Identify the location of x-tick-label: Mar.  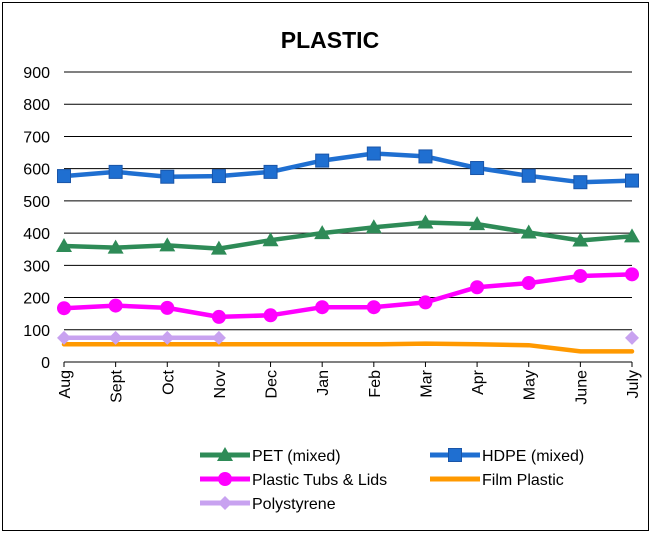
(426, 383).